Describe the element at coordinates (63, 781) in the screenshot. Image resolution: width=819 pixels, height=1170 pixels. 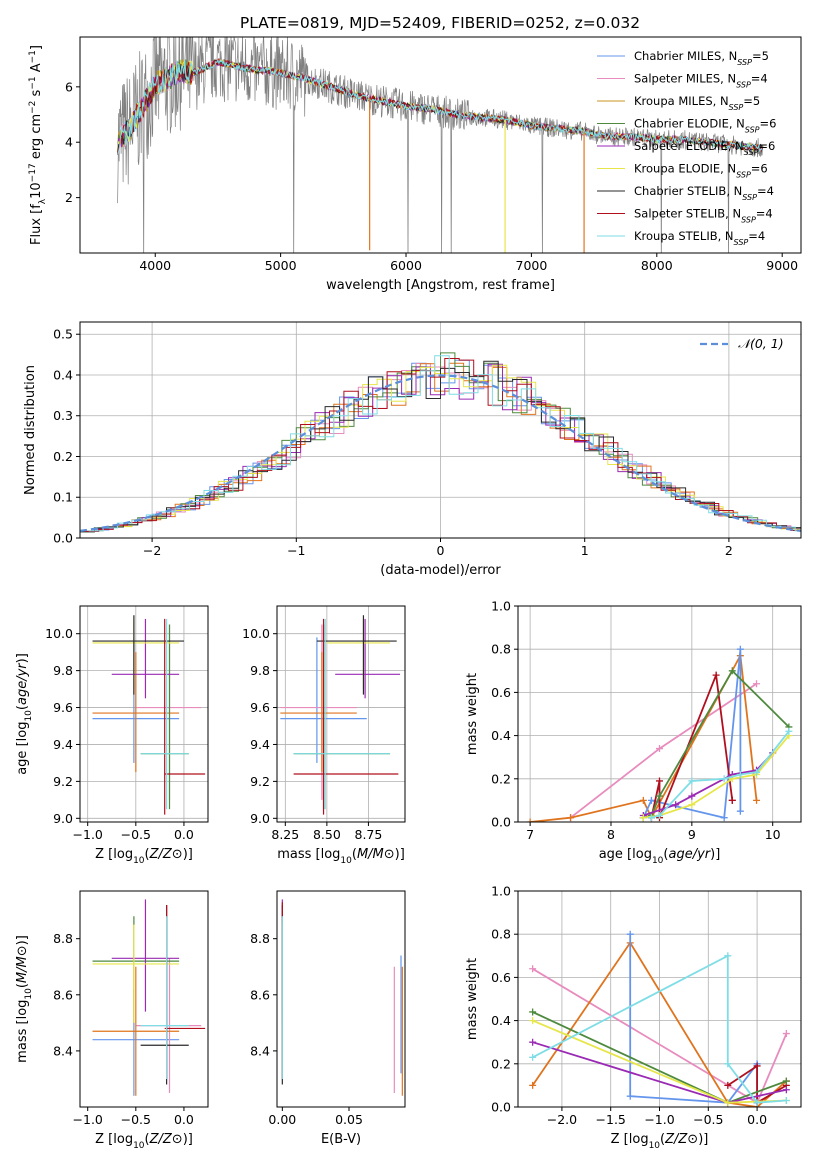
I see `y-tick-label: 9.2` at that location.